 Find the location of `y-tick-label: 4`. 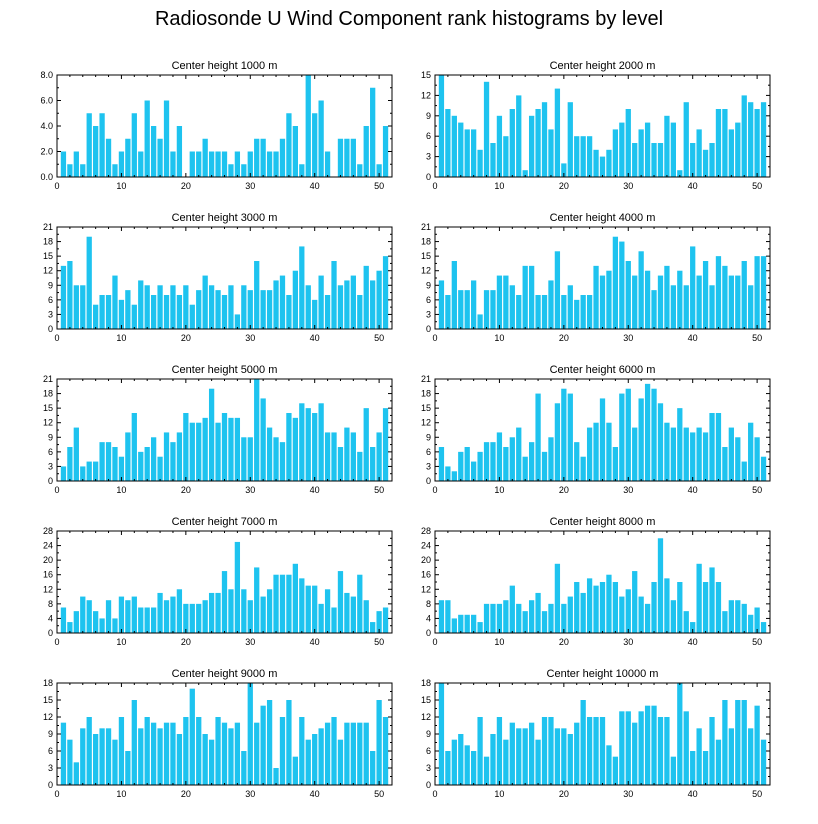

y-tick-label: 4 is located at coordinates (50, 618).